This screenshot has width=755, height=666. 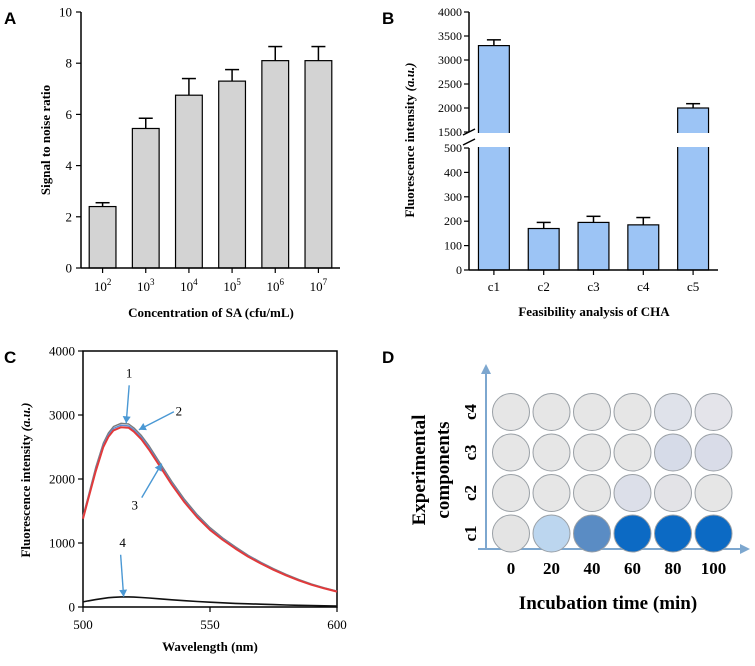 What do you see at coordinates (643, 286) in the screenshot?
I see `b-x-tick-label: c4` at bounding box center [643, 286].